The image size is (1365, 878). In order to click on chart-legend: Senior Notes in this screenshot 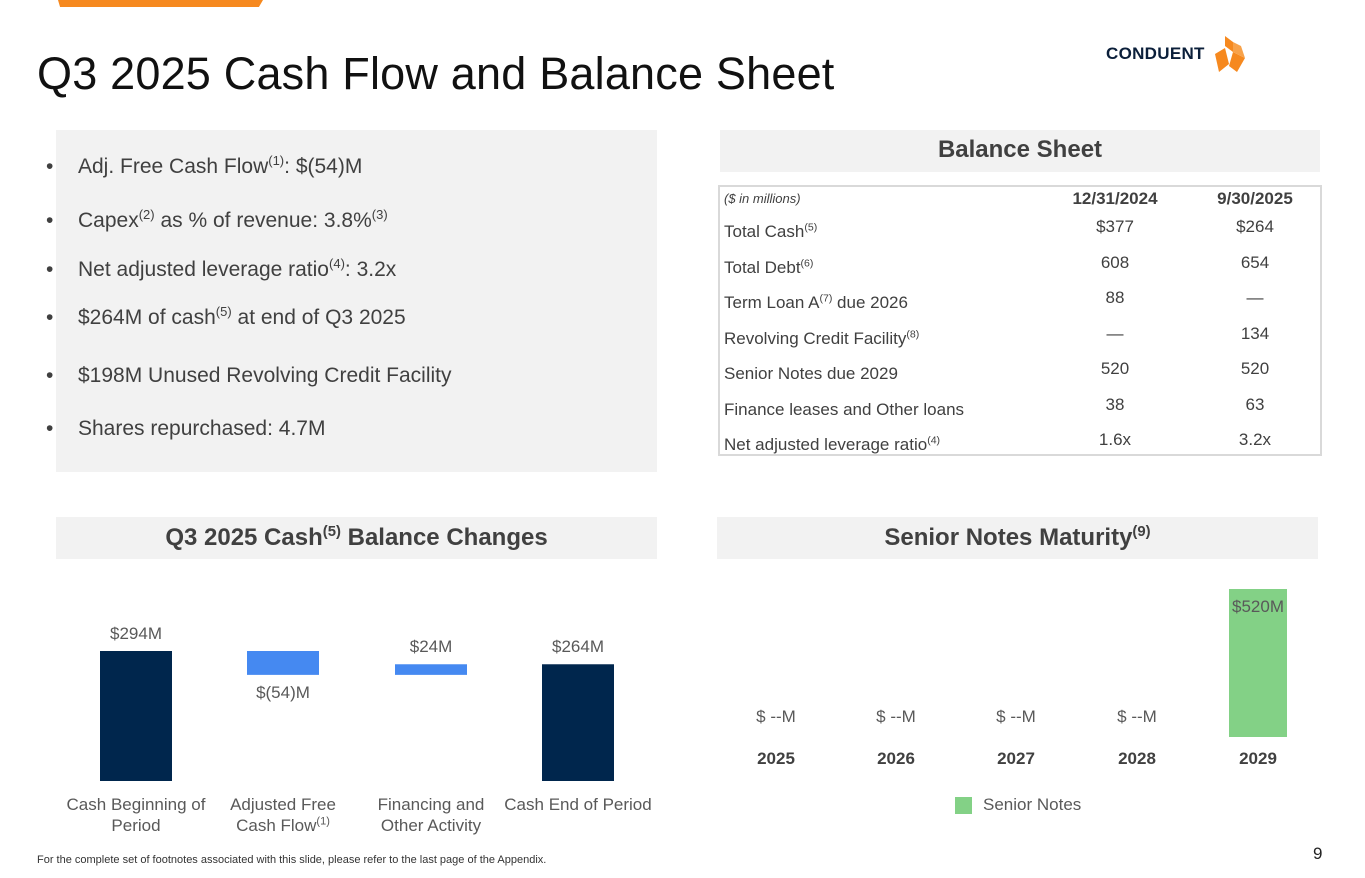, I will do `click(1018, 805)`.